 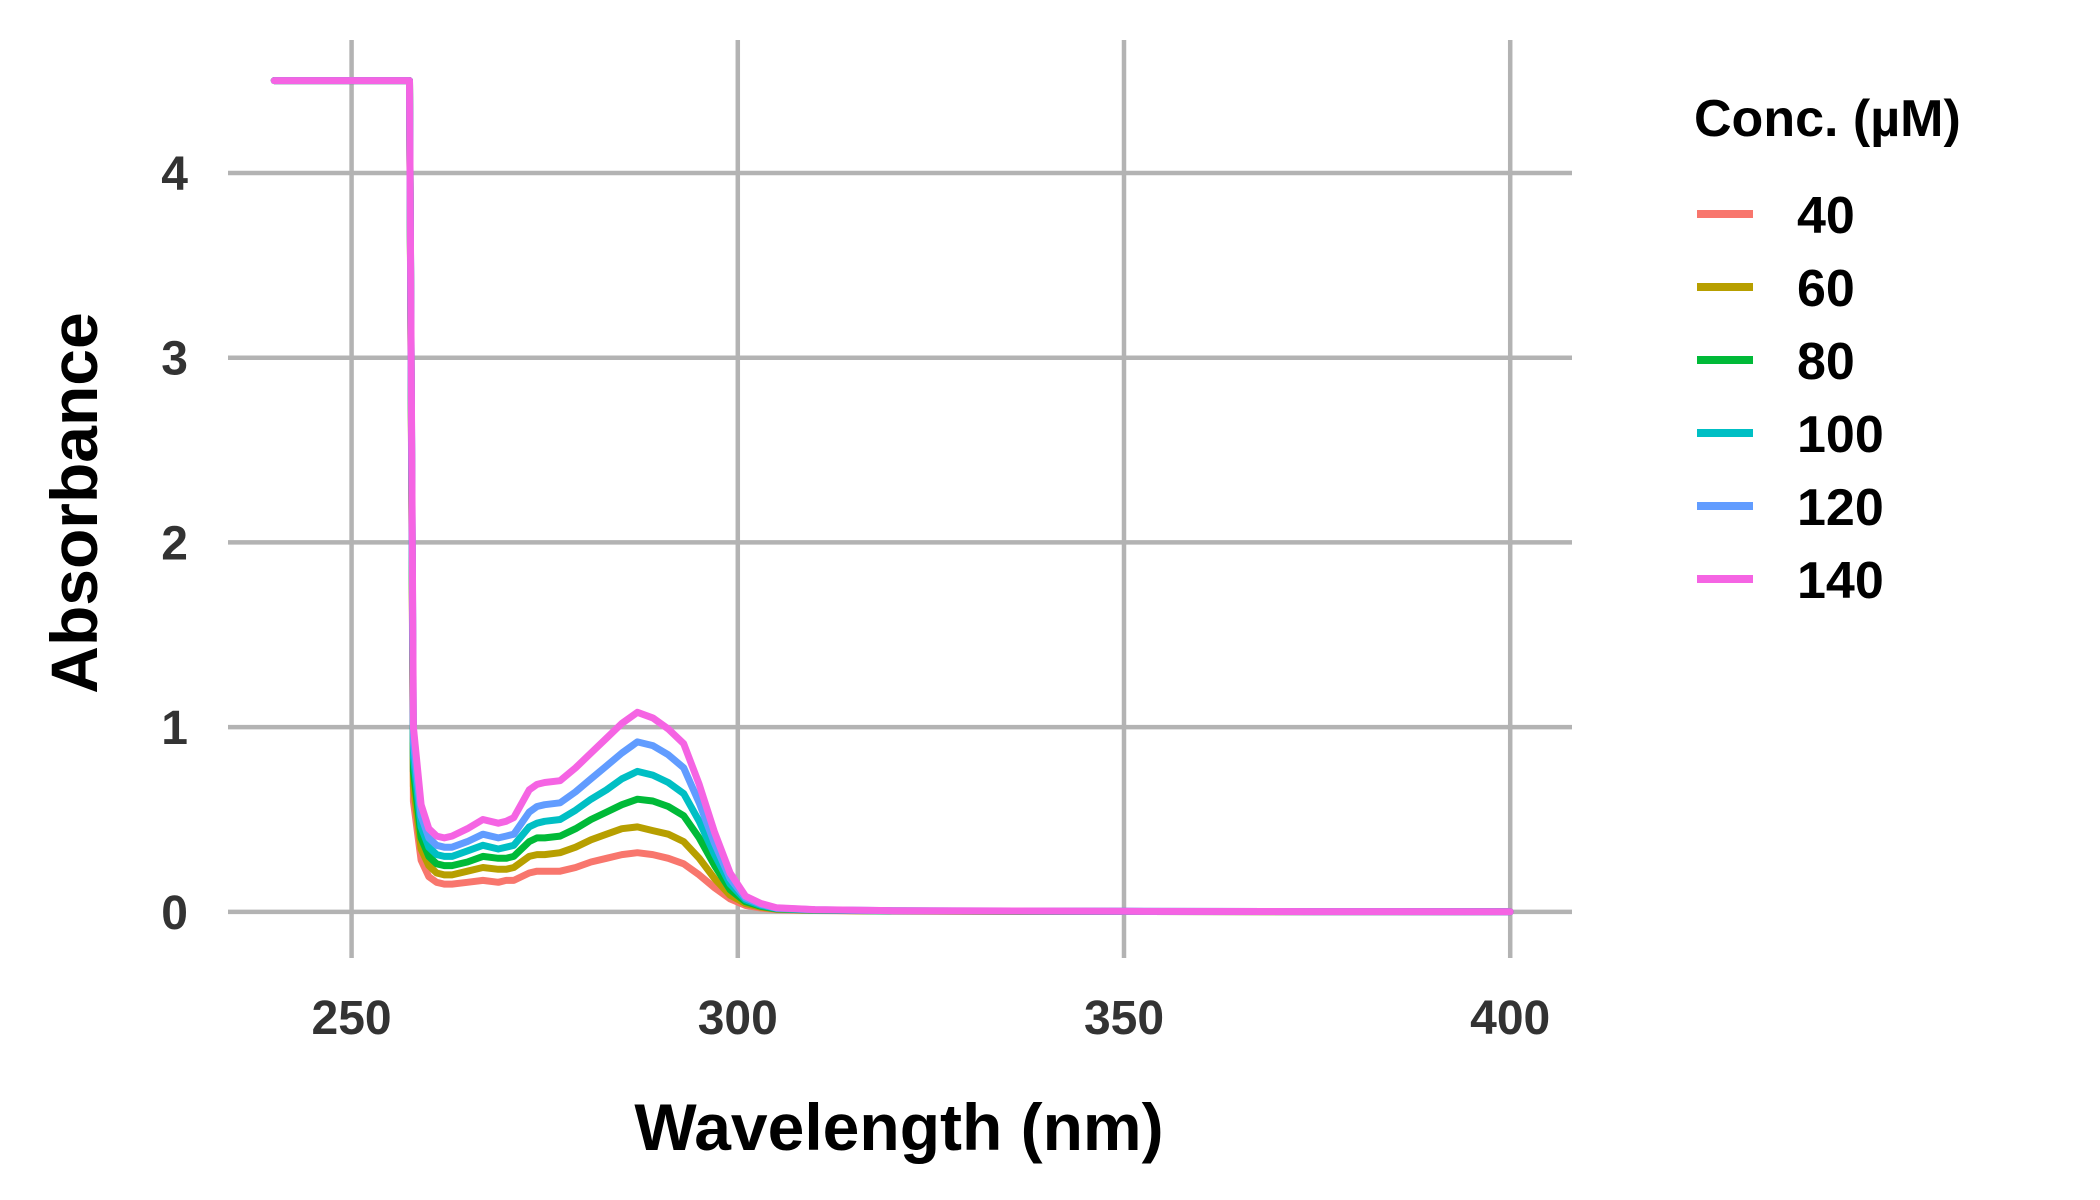 What do you see at coordinates (738, 1018) in the screenshot?
I see `x-tick-label: 300` at bounding box center [738, 1018].